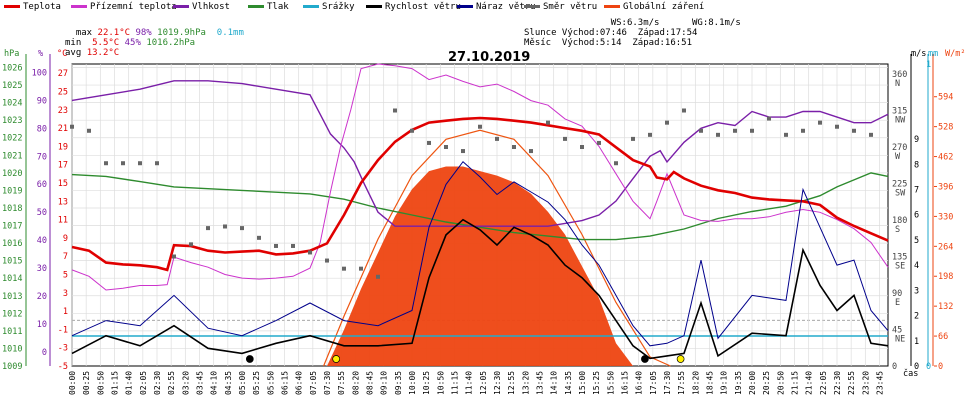 The width and height of the screenshot is (966, 400). What do you see at coordinates (338, 7) in the screenshot?
I see `legend-label: Srážky` at bounding box center [338, 7].